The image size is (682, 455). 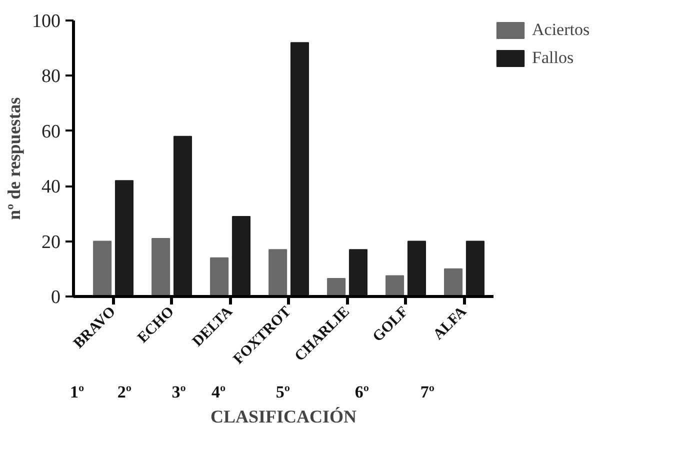 I want to click on y-tick-label: 100, so click(x=46, y=21).